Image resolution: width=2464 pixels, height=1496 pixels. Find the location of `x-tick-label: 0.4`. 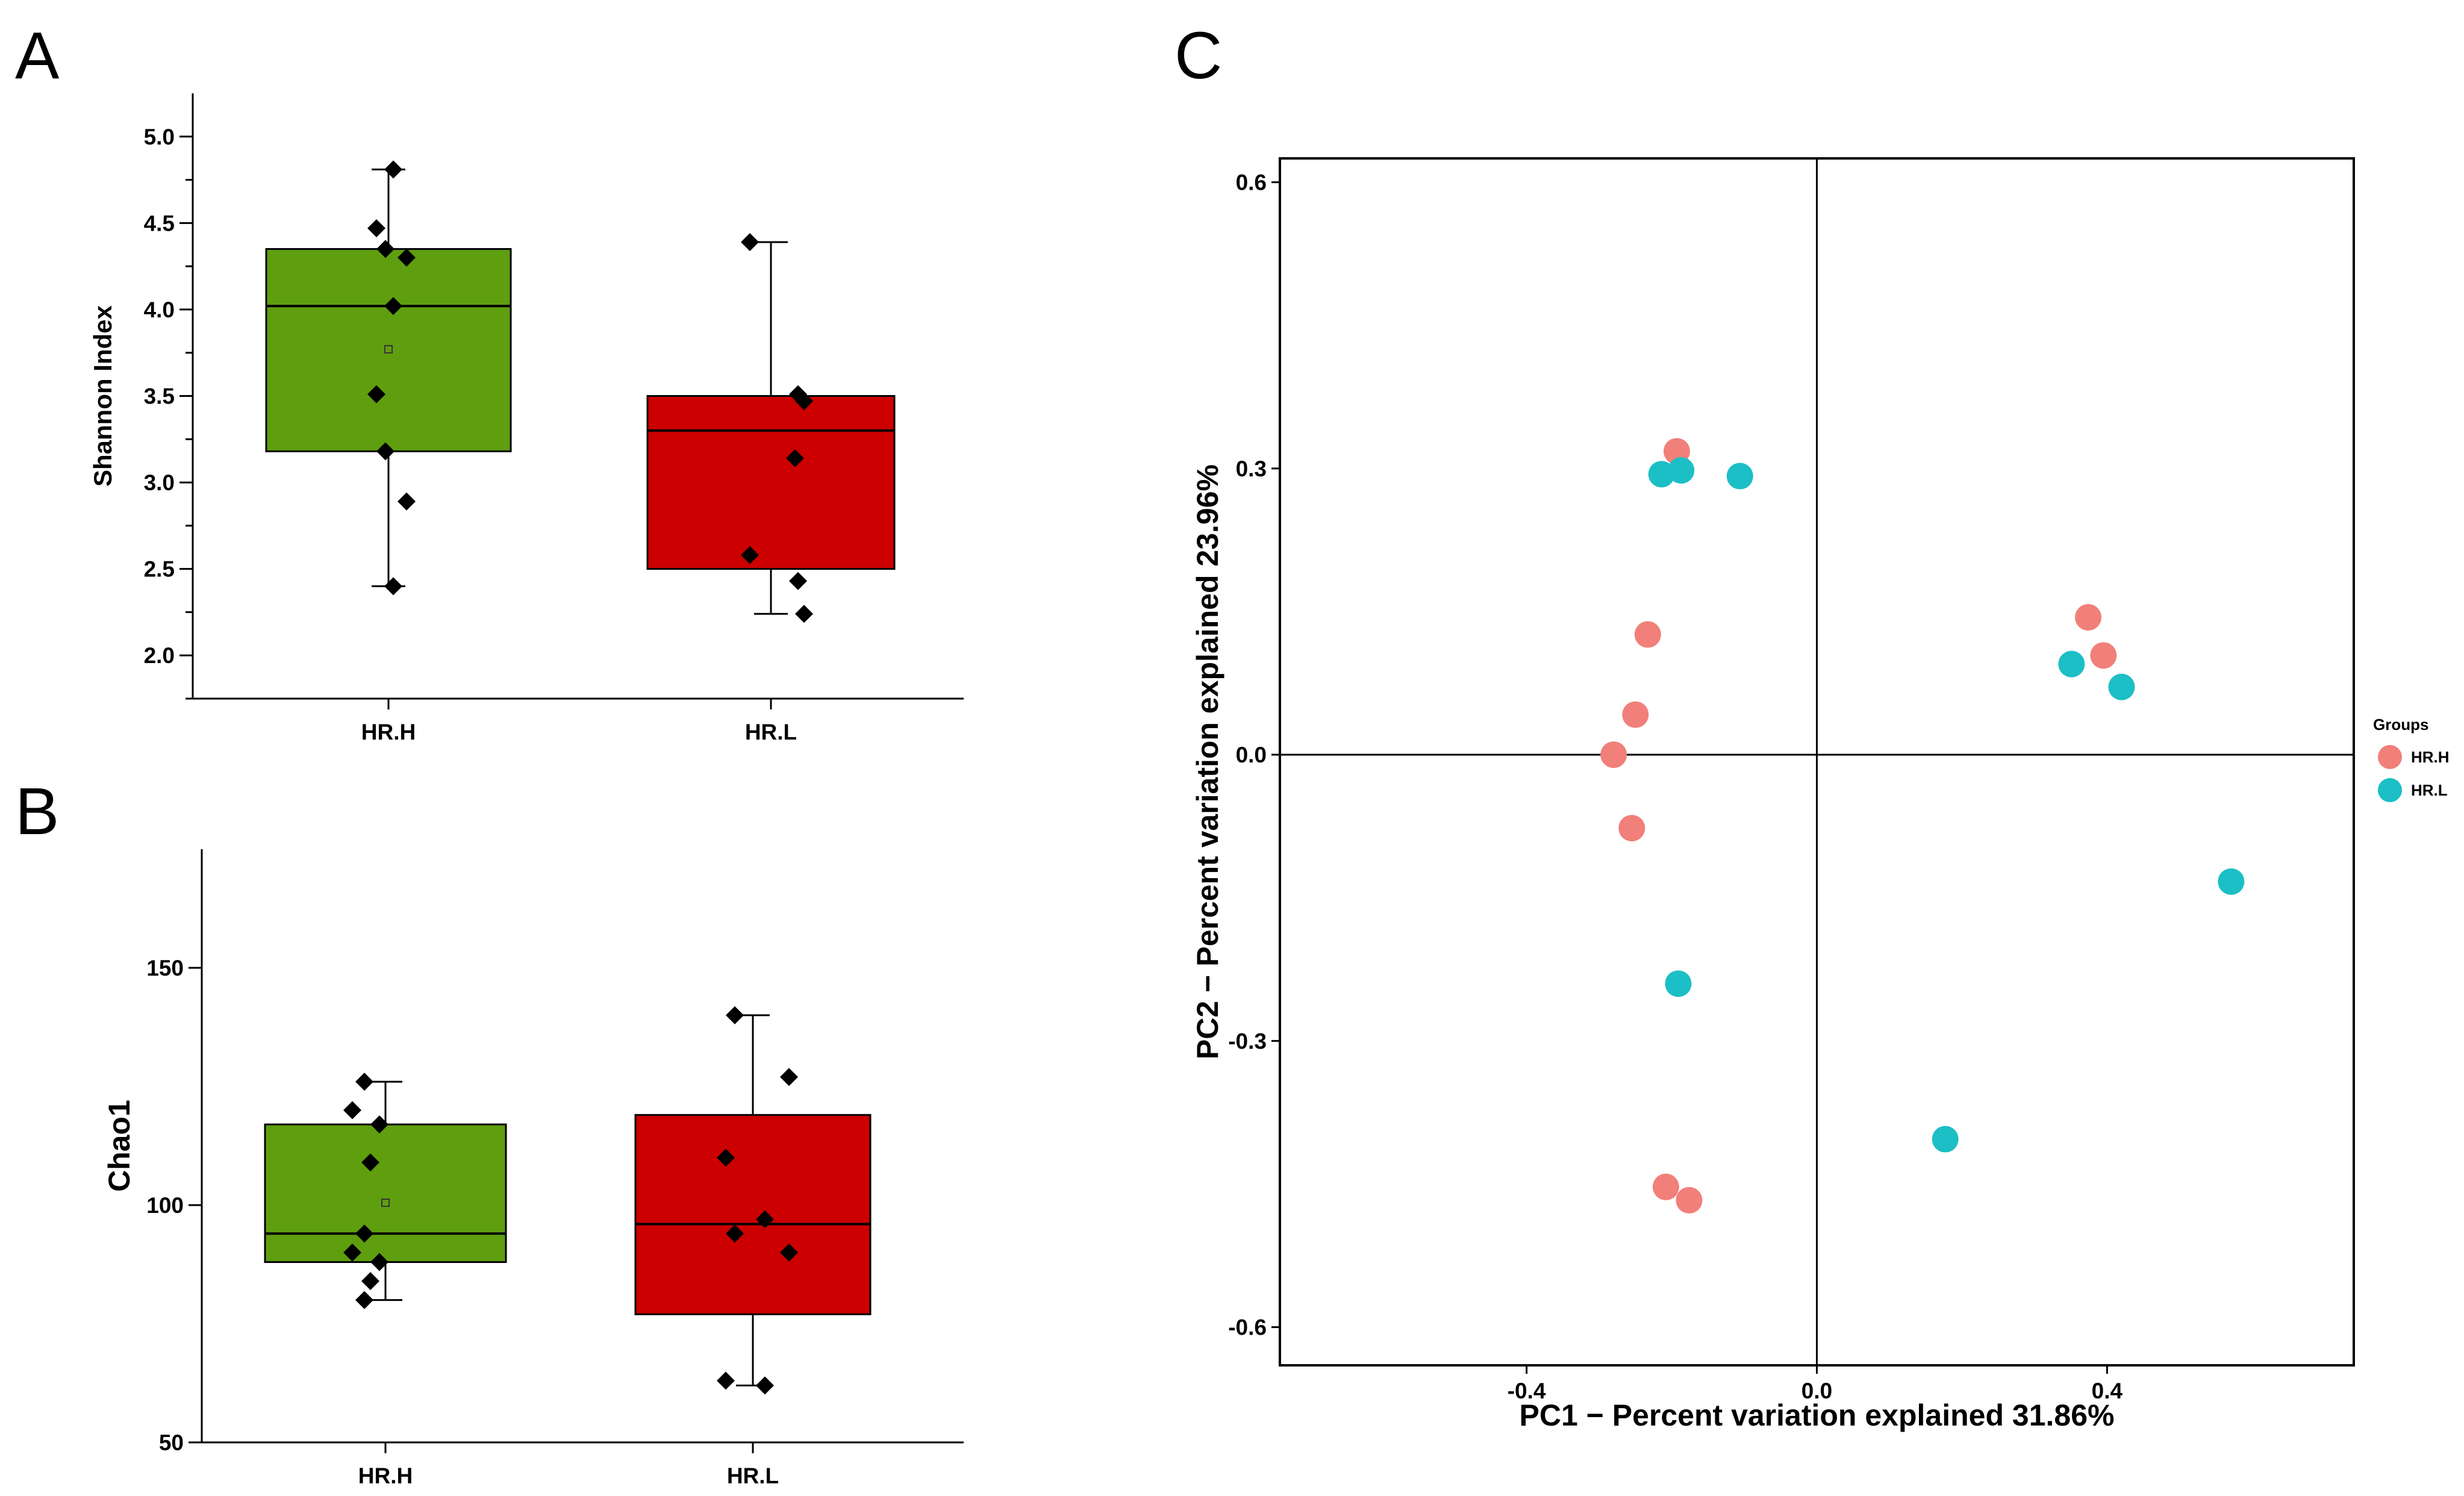

x-tick-label: 0.4 is located at coordinates (2107, 1391).